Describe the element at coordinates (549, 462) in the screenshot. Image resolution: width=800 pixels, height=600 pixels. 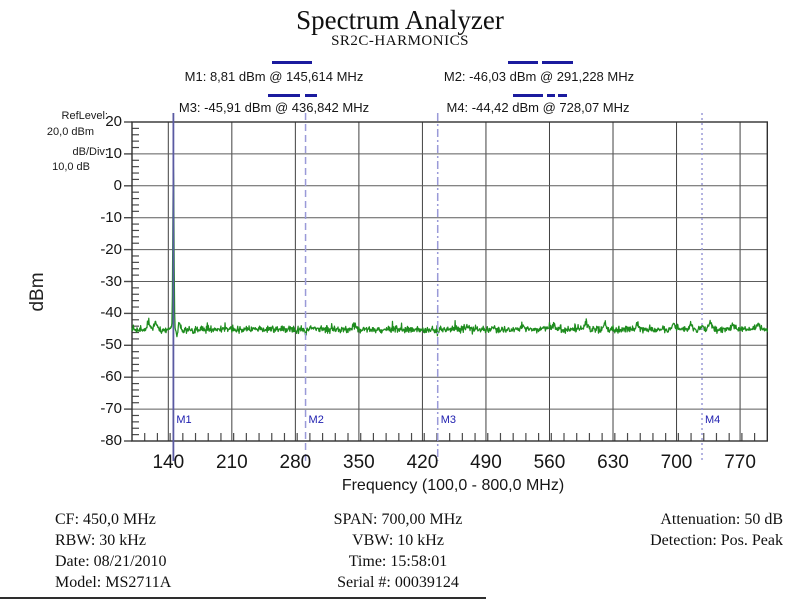
I see `x-tick-label: 560` at that location.